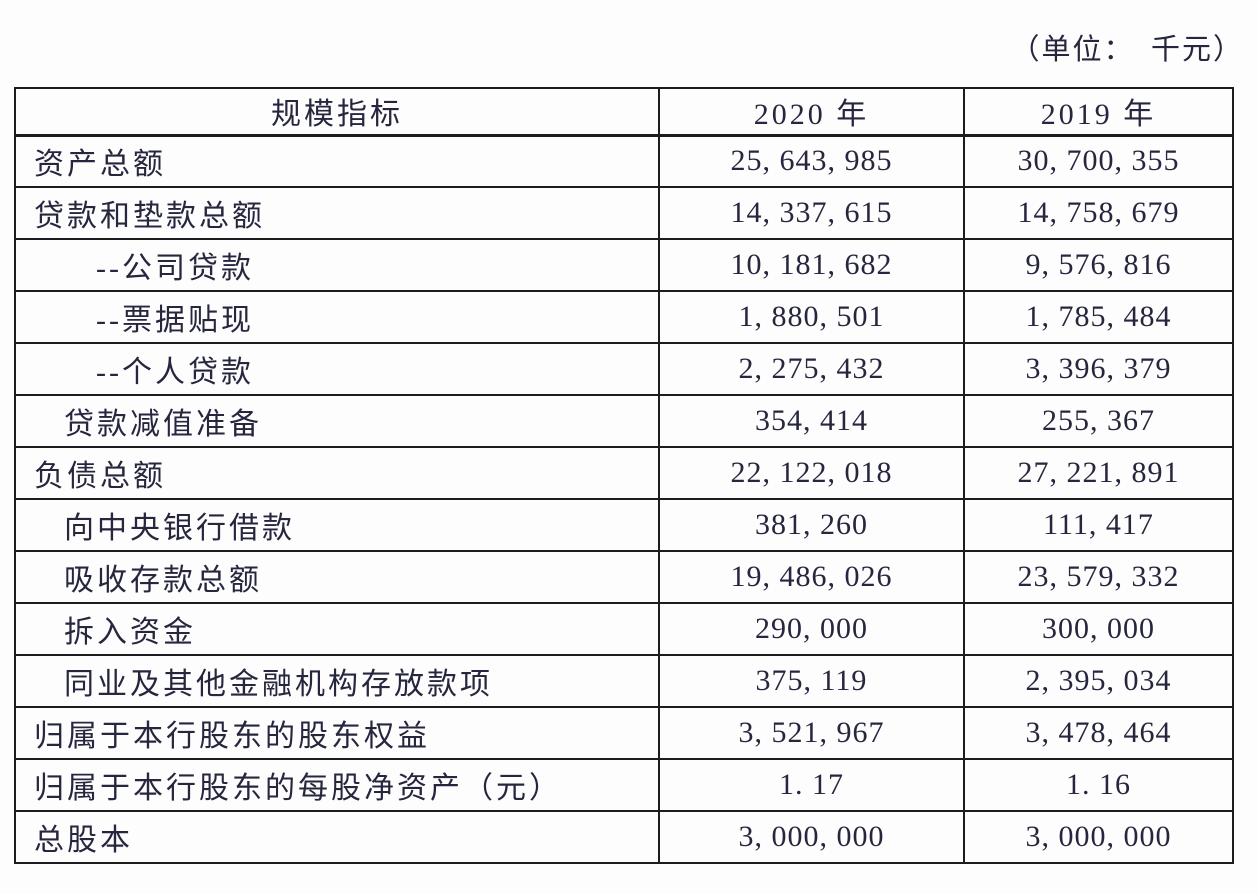 Image resolution: width=1258 pixels, height=894 pixels. What do you see at coordinates (337, 265) in the screenshot?
I see `row-label: --公司贷款` at bounding box center [337, 265].